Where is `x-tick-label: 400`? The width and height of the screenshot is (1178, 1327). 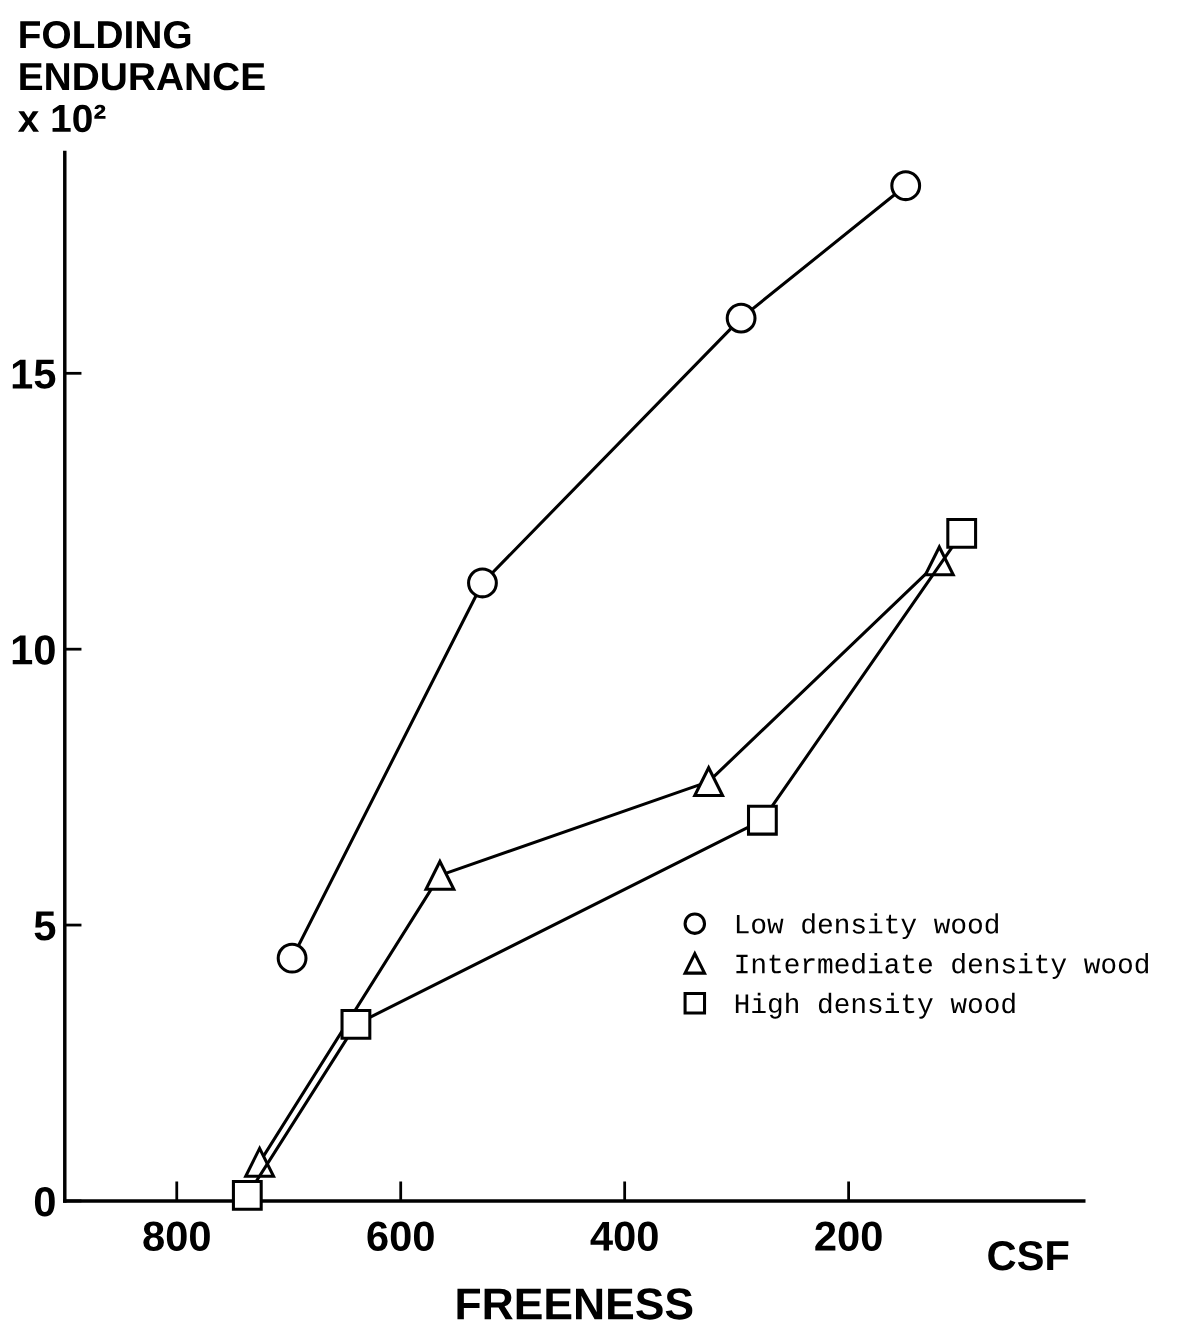 x-tick-label: 400 is located at coordinates (624, 1236).